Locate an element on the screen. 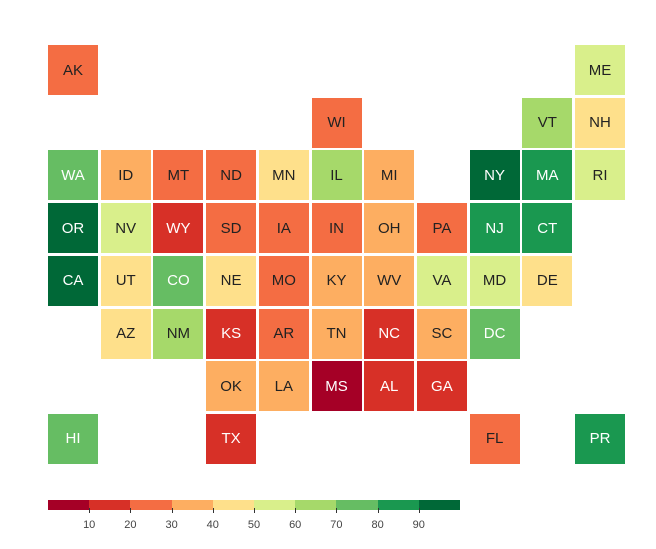  state-label: MD is located at coordinates (494, 281).